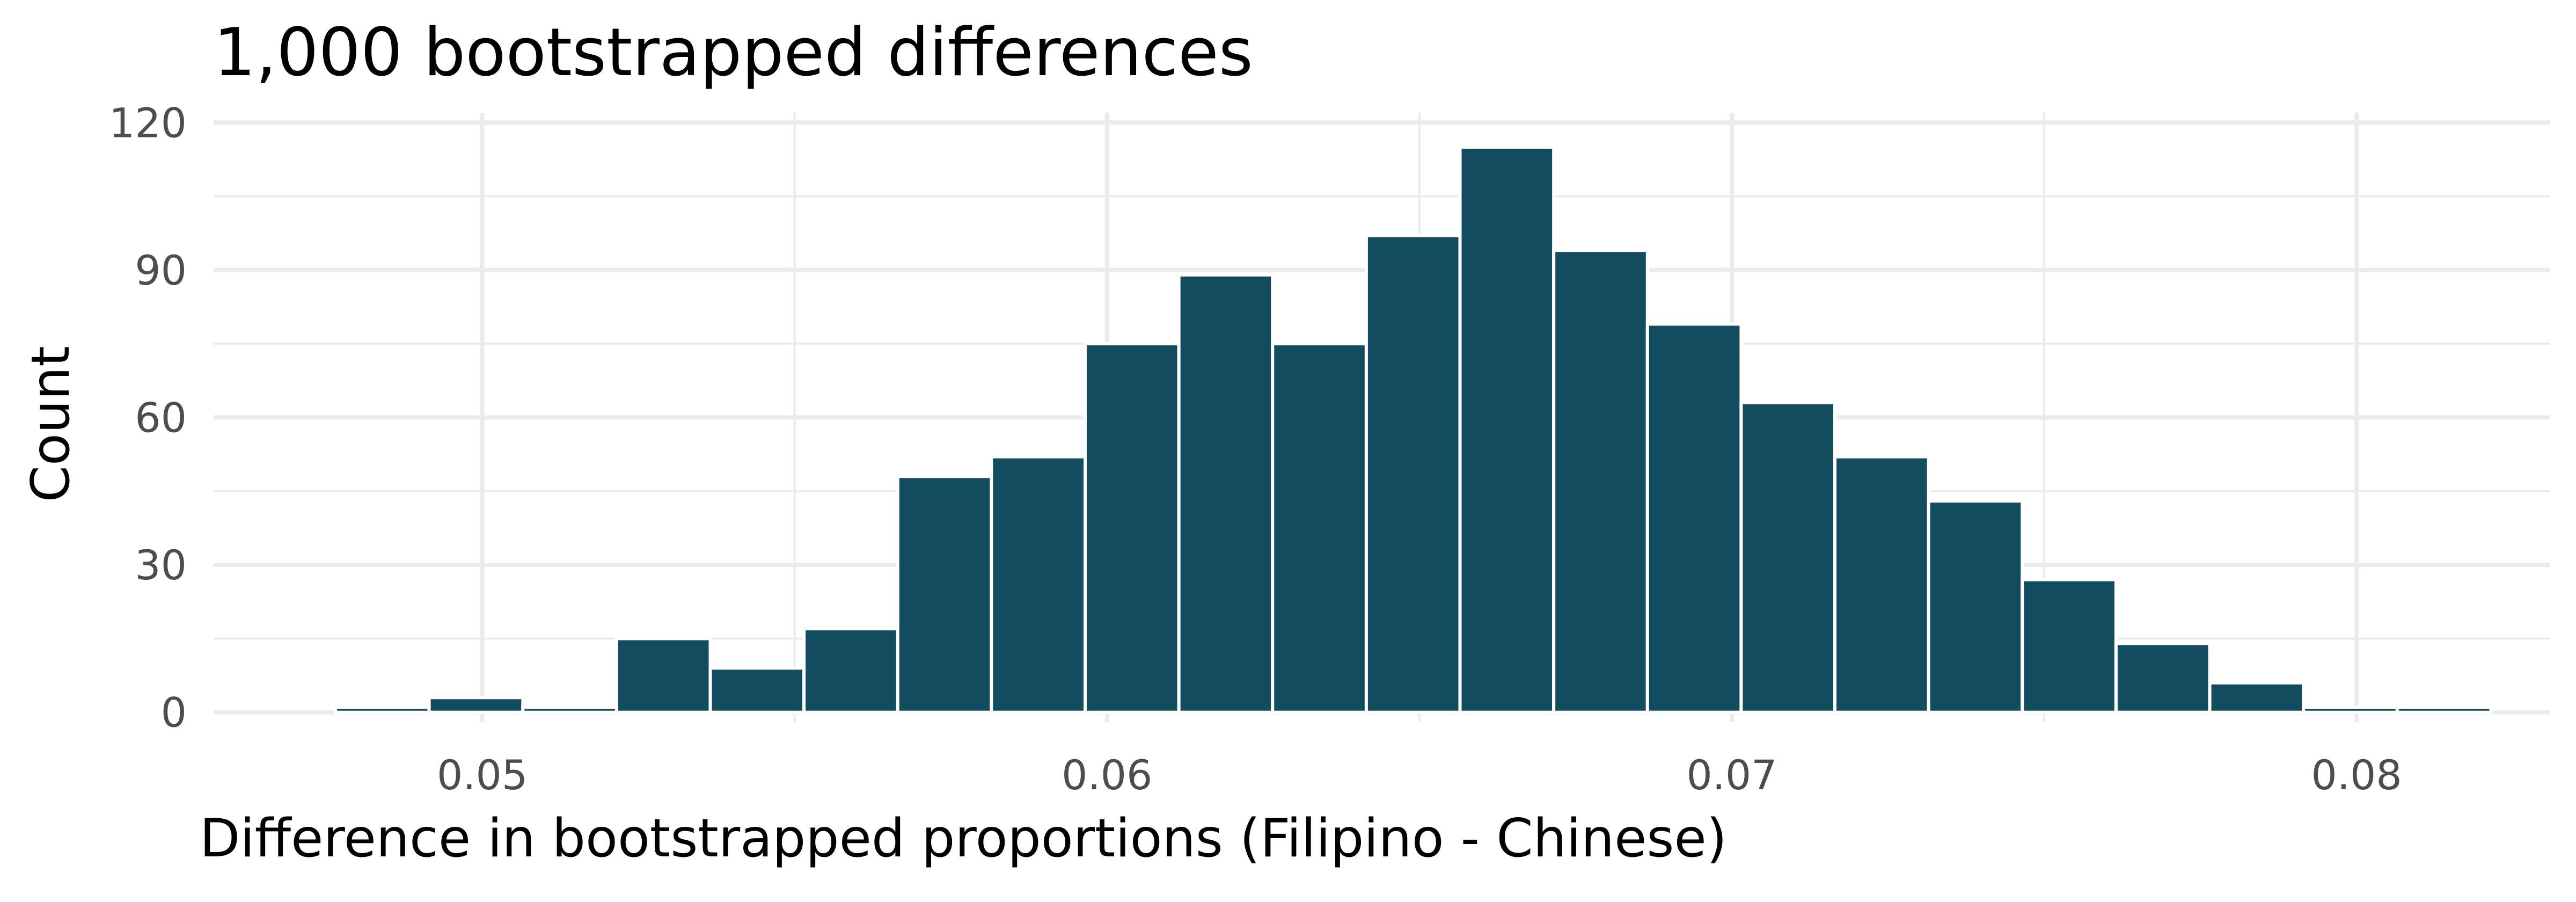  Describe the element at coordinates (482, 775) in the screenshot. I see `x-tick-label: 0.05` at that location.